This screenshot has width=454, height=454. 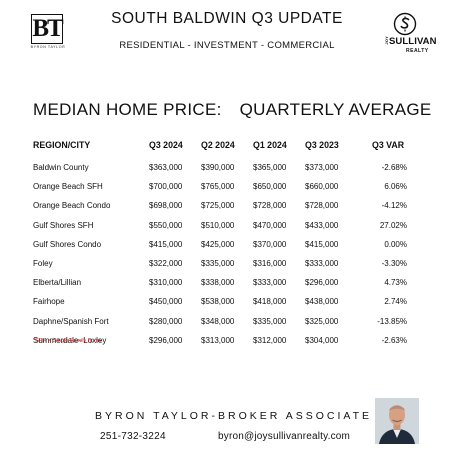 What do you see at coordinates (127, 109) in the screenshot?
I see `section-heading-left: MEDIAN HOME PRICE:` at bounding box center [127, 109].